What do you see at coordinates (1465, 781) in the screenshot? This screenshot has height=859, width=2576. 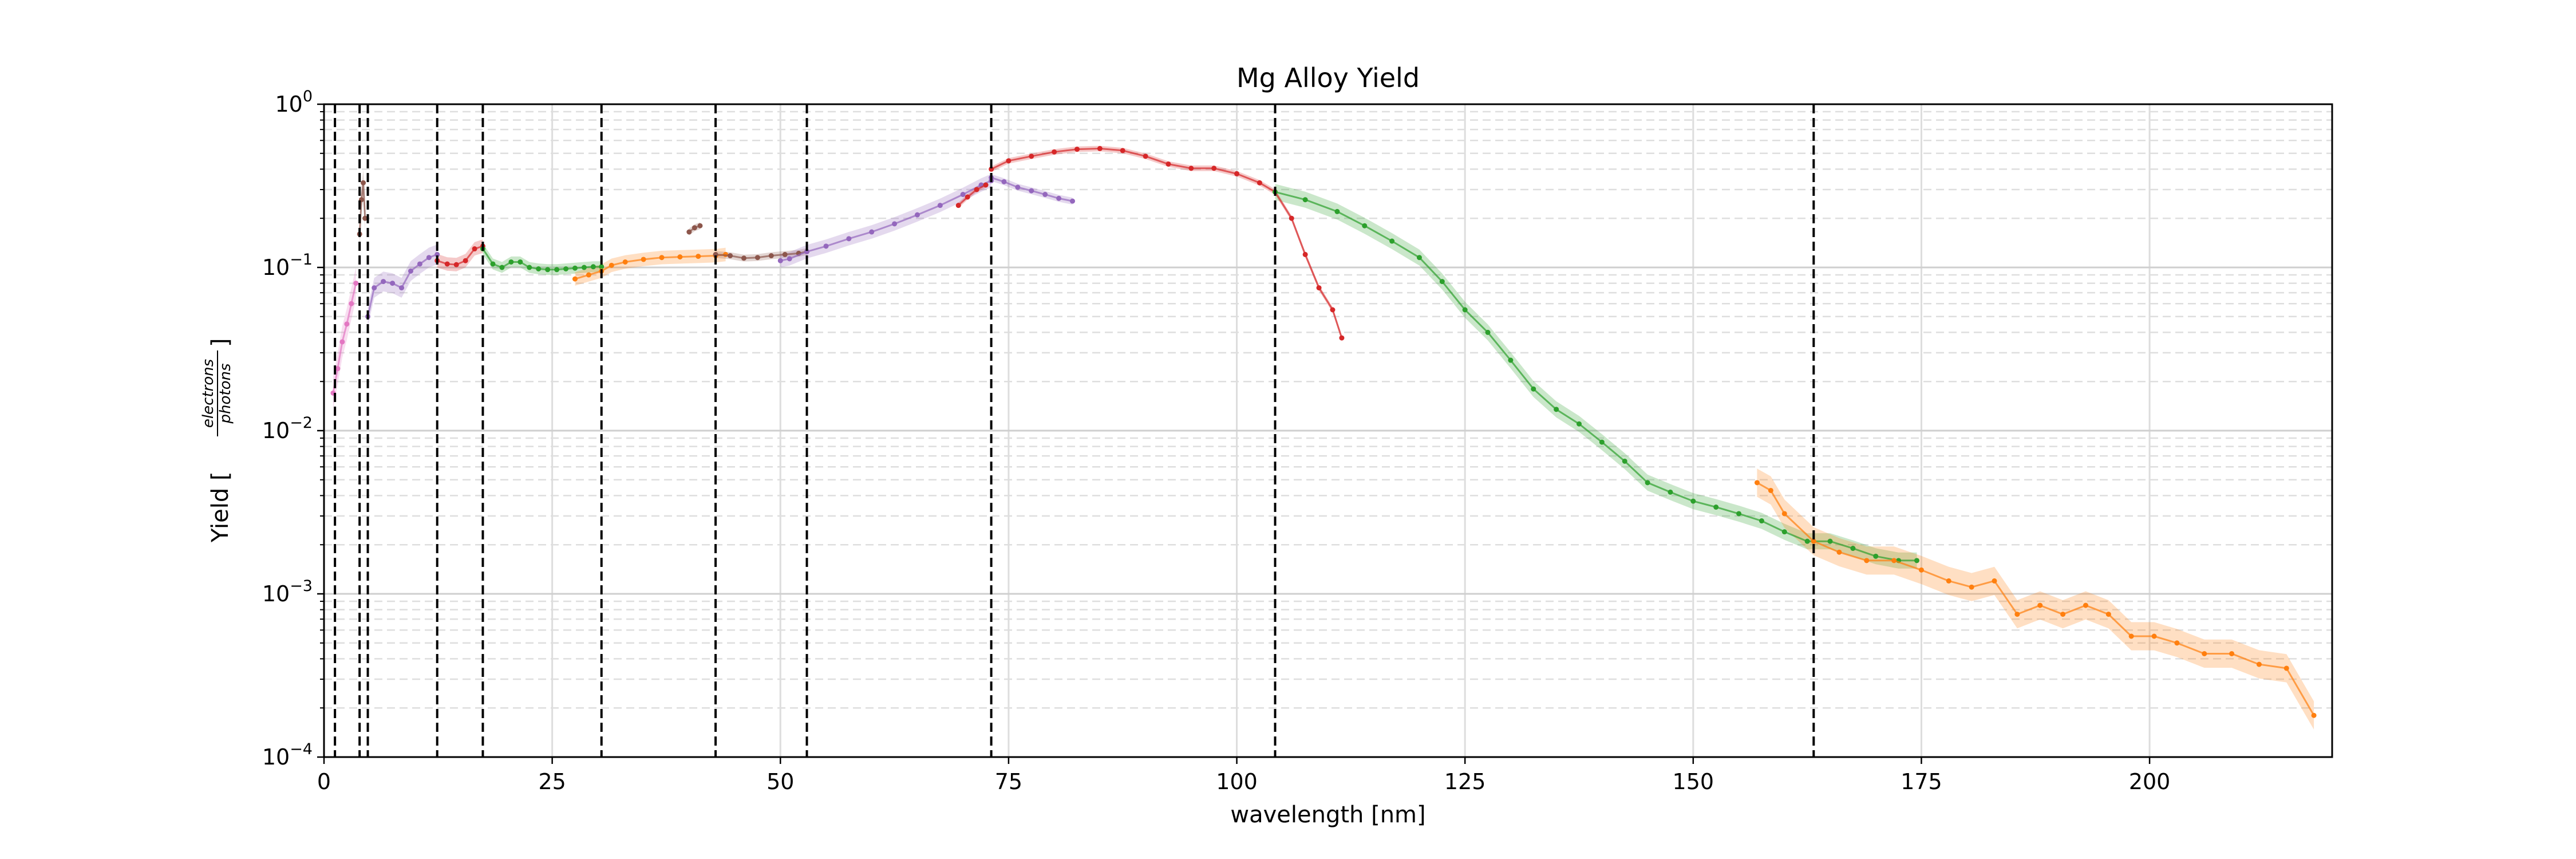 I see `x-tick-label: 125` at bounding box center [1465, 781].